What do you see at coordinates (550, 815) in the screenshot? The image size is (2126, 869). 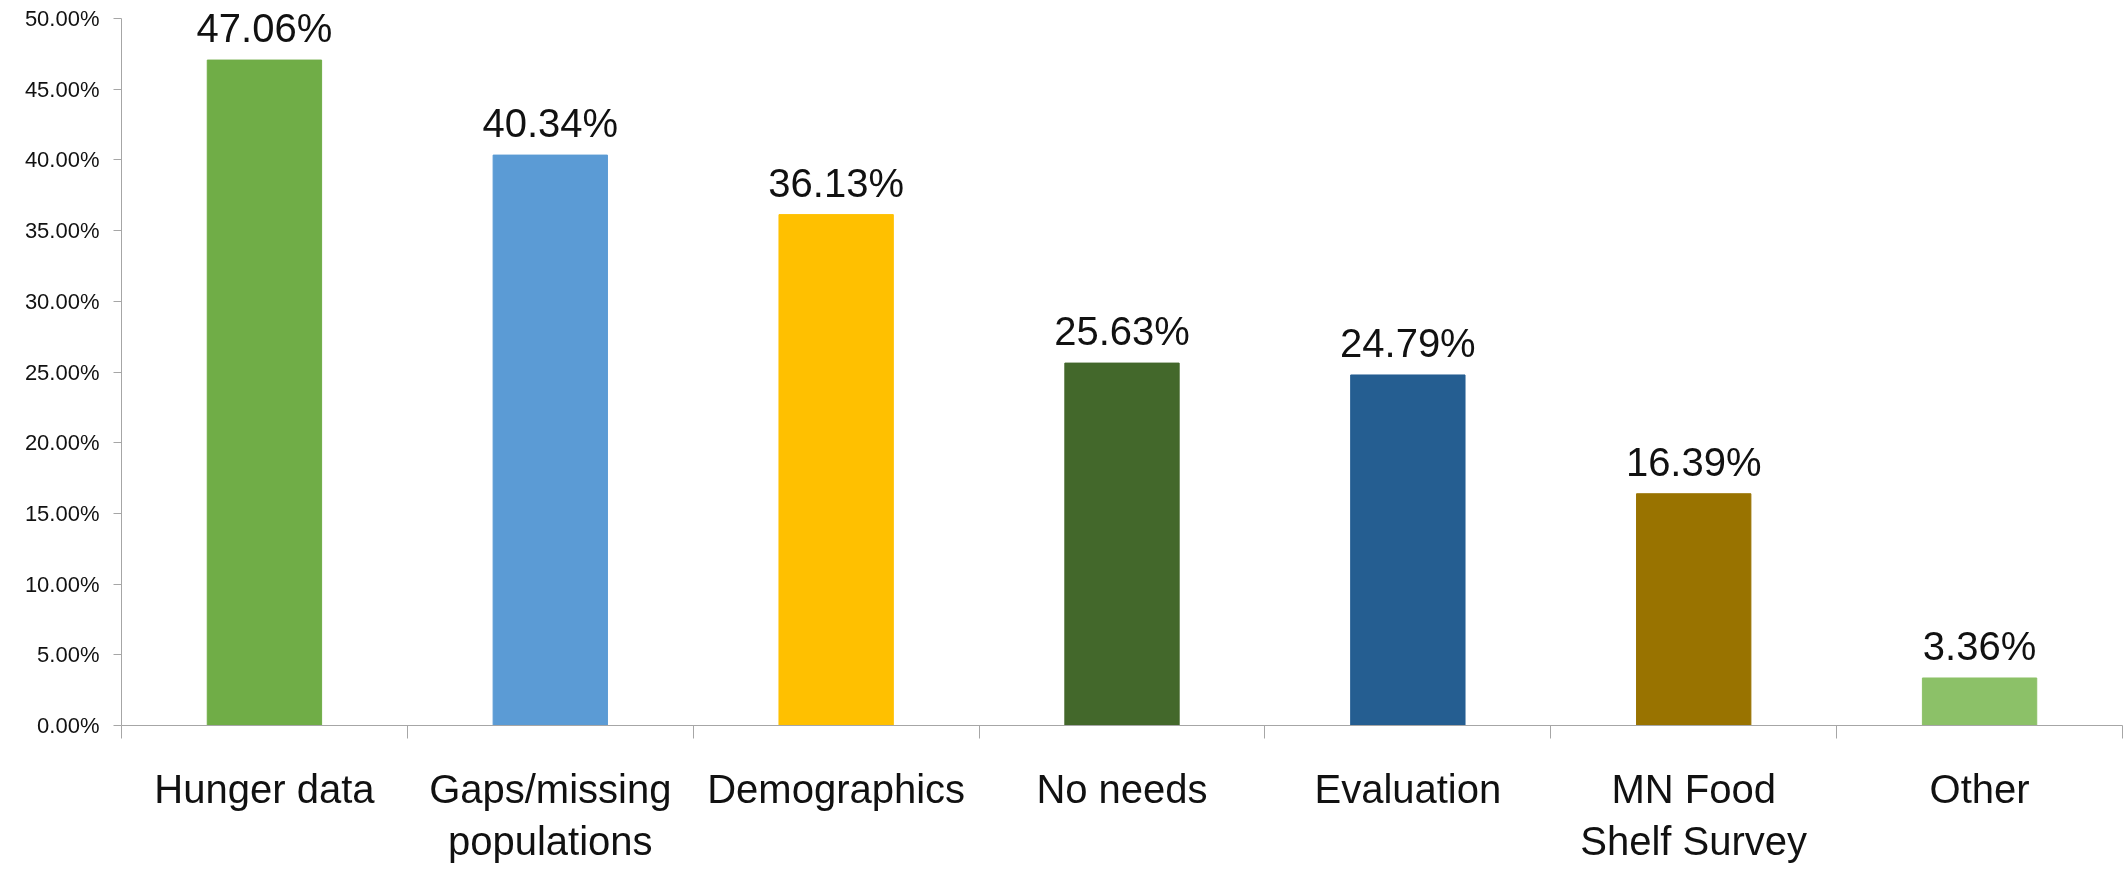 I see `x-tick-label: Gaps/missing populations` at bounding box center [550, 815].